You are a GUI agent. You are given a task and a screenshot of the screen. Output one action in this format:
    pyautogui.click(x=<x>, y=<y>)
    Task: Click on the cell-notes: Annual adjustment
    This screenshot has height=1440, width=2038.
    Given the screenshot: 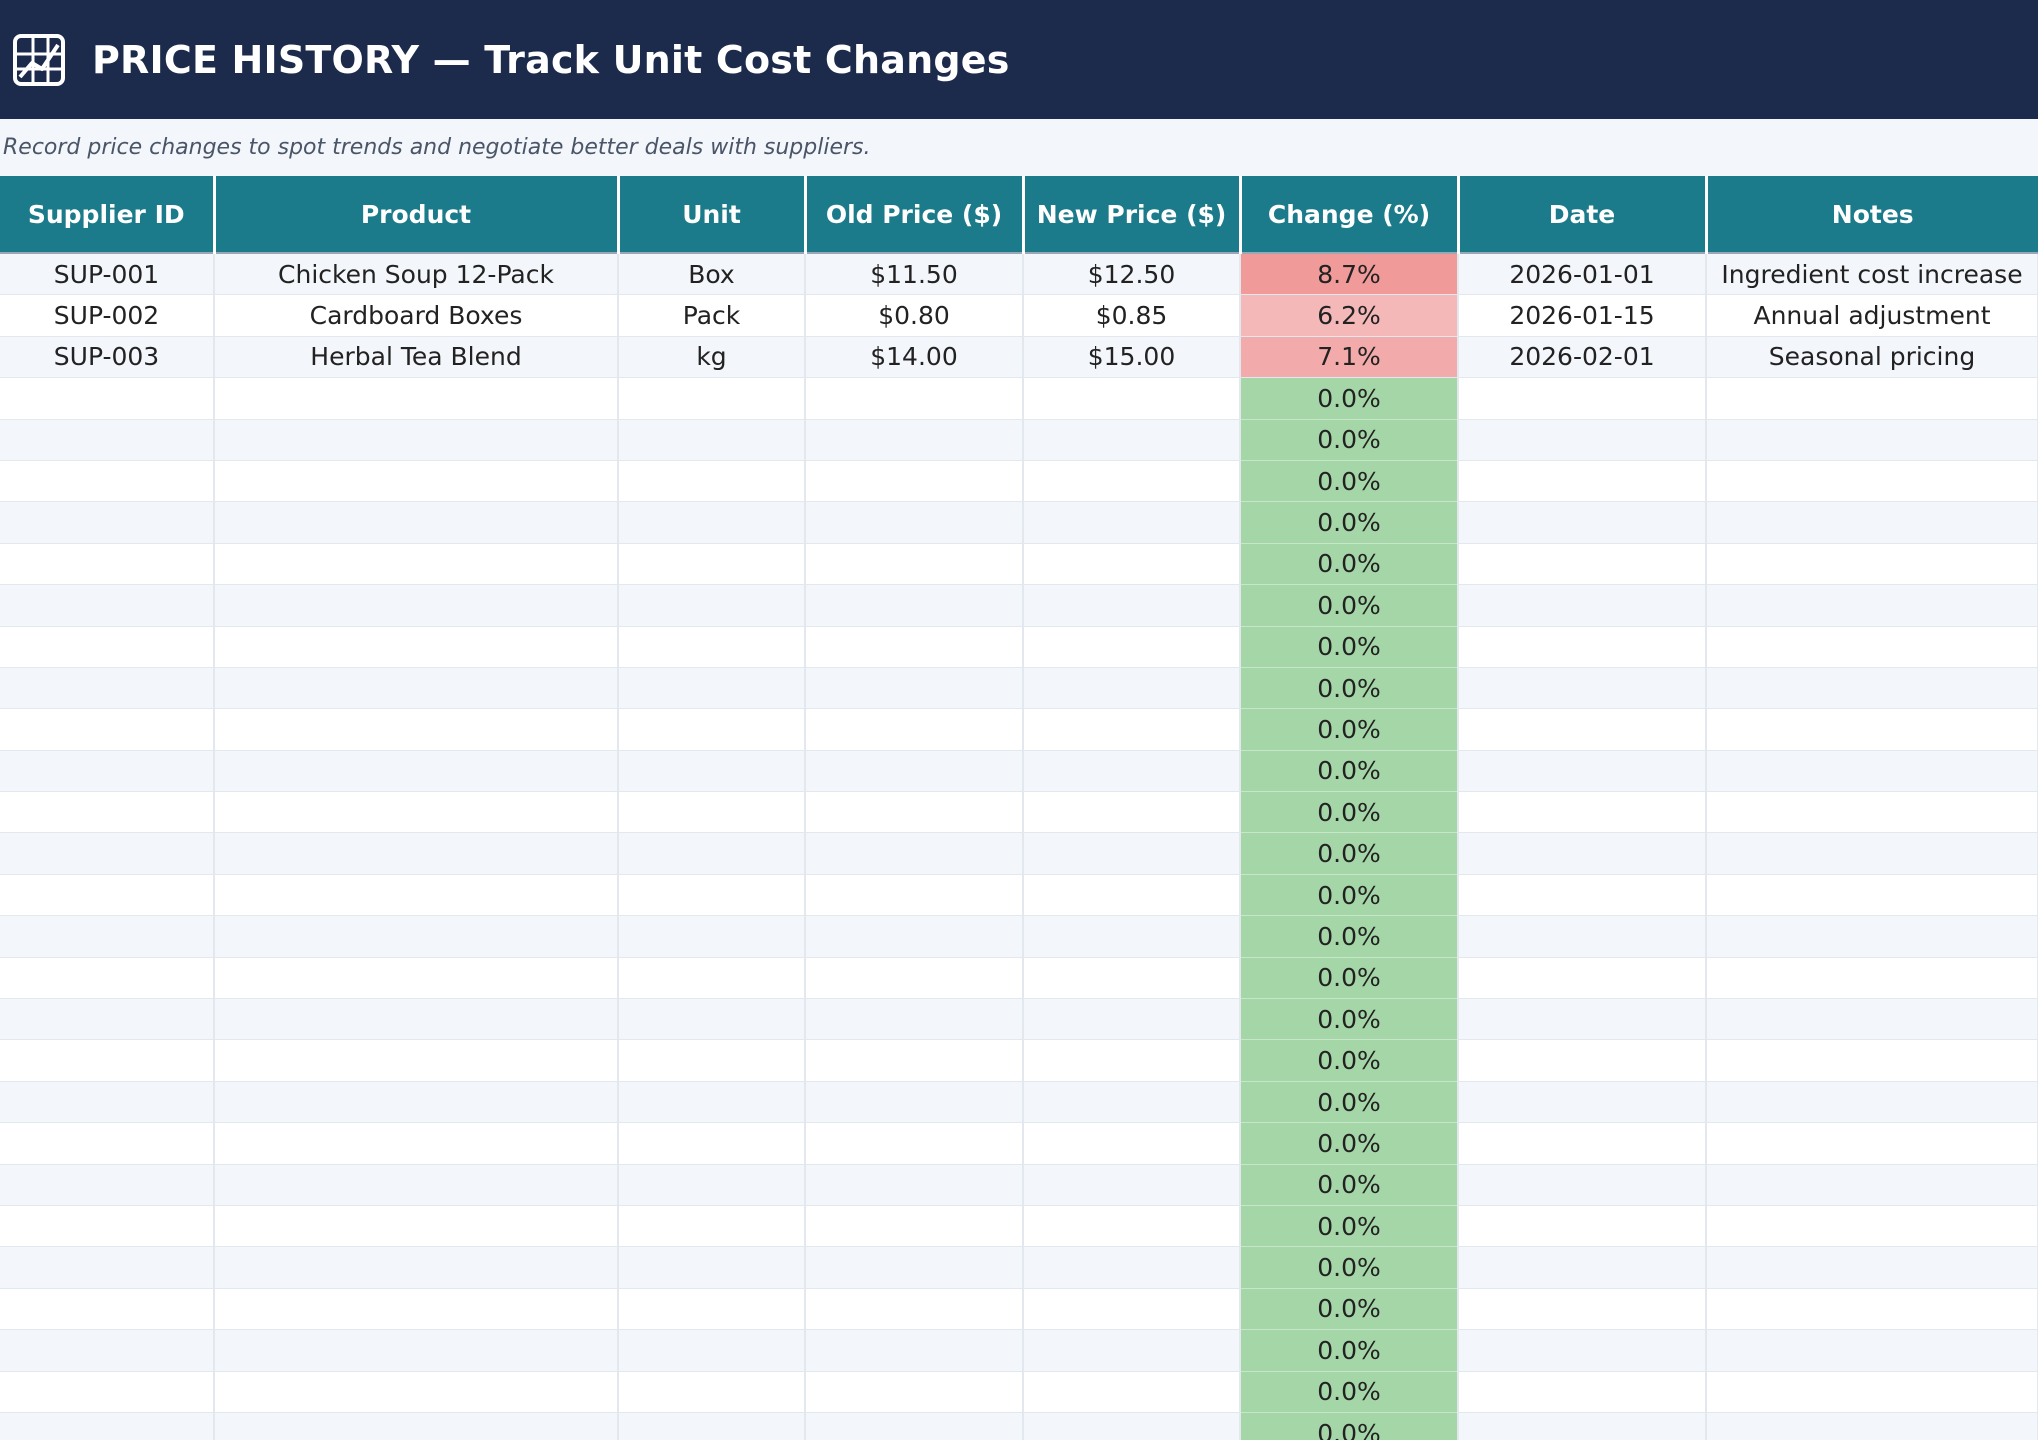 What is the action you would take?
    pyautogui.click(x=1872, y=315)
    